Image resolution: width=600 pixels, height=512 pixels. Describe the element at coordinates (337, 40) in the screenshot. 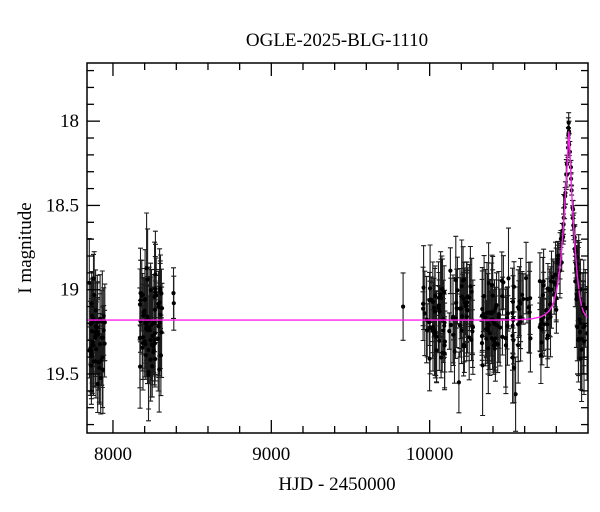

I see `chart-title: OGLE-2025-BLG-1110` at that location.